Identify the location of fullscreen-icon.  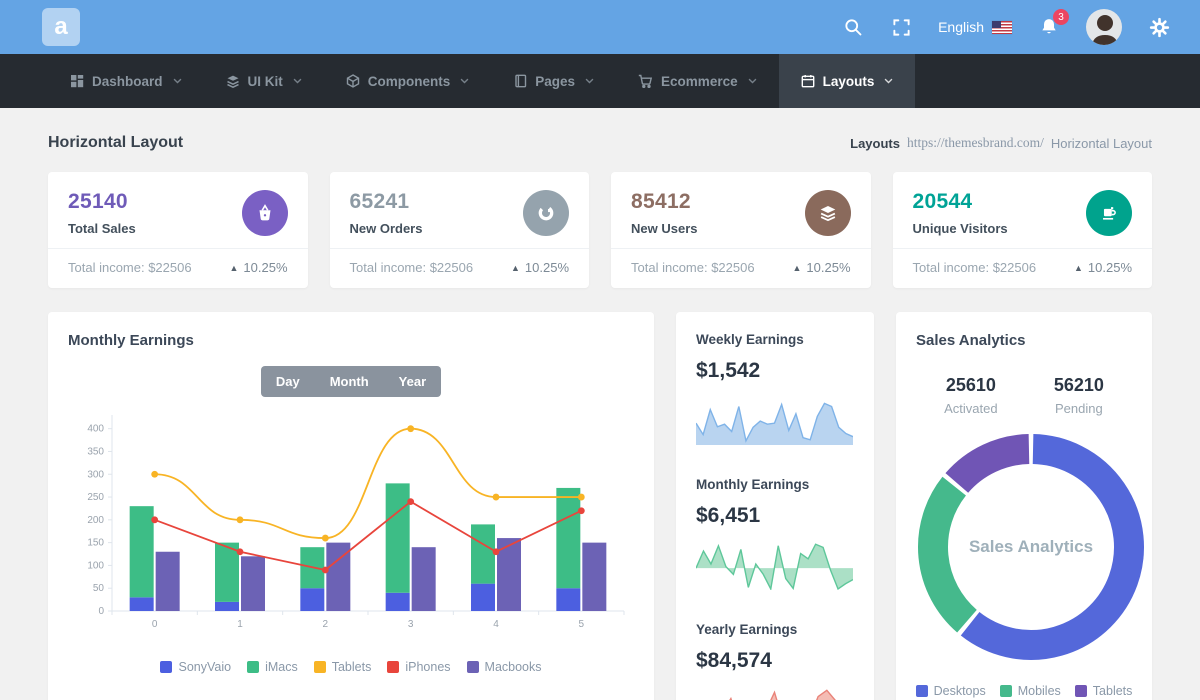
(901, 27).